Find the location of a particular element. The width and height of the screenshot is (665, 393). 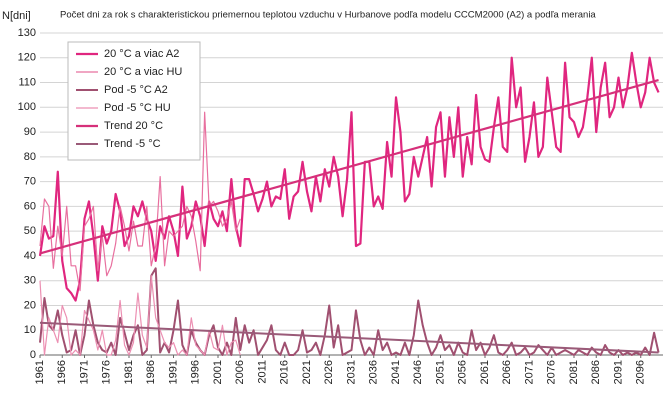

legend-box is located at coordinates (134, 101).